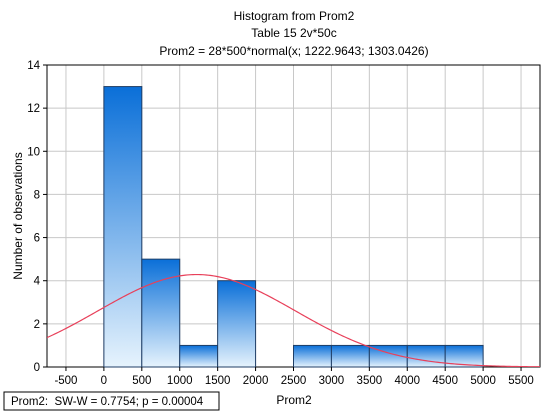 The height and width of the screenshot is (417, 550). I want to click on x-tick-label: 1000, so click(180, 381).